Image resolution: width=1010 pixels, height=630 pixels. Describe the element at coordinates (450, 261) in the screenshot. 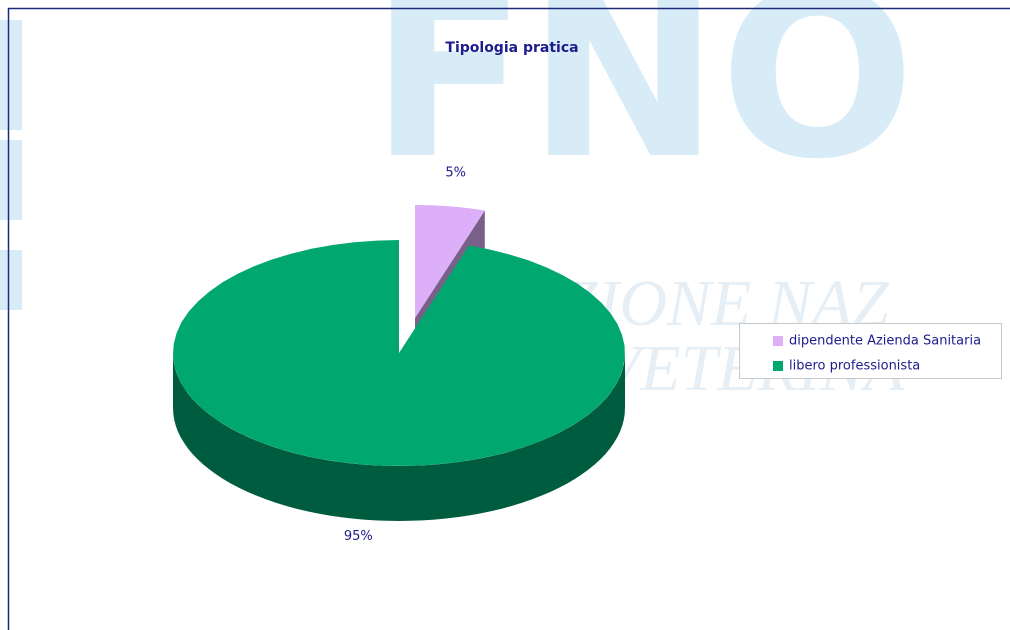

I see `slice` at that location.